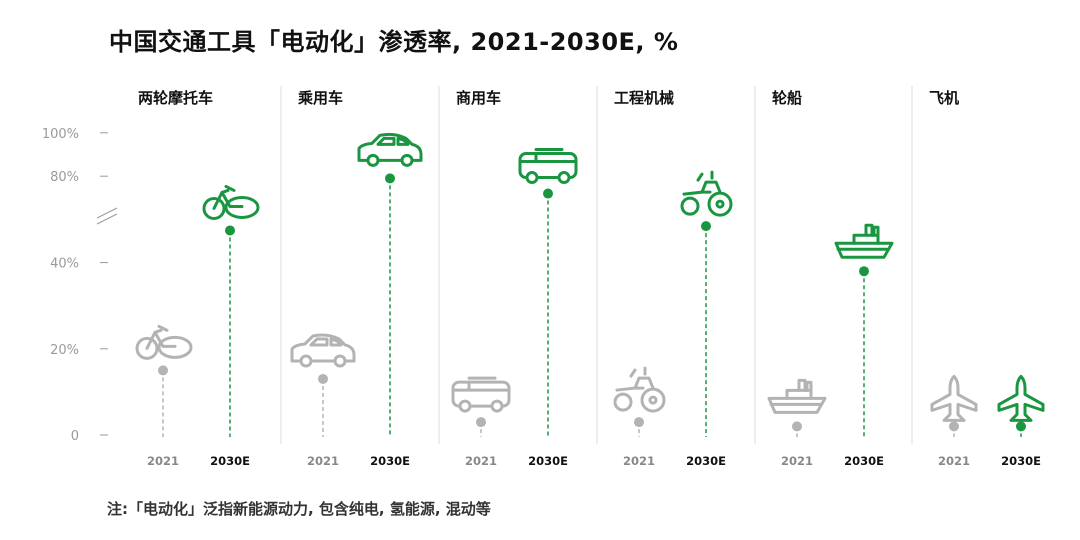 The width and height of the screenshot is (1080, 540). What do you see at coordinates (197, 278) in the screenshot?
I see `category-column: 两轮摩托车 2021 2030E` at bounding box center [197, 278].